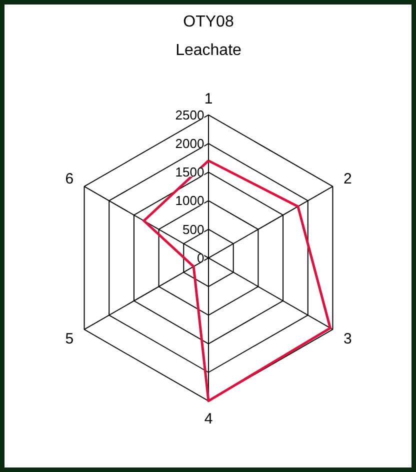  What do you see at coordinates (208, 21) in the screenshot?
I see `chart-title: OTY08` at bounding box center [208, 21].